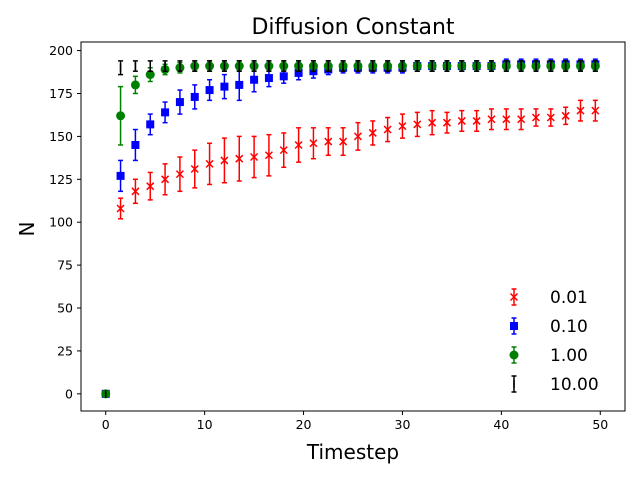 The width and height of the screenshot is (640, 480). I want to click on y-tick-label: 25, so click(65, 350).